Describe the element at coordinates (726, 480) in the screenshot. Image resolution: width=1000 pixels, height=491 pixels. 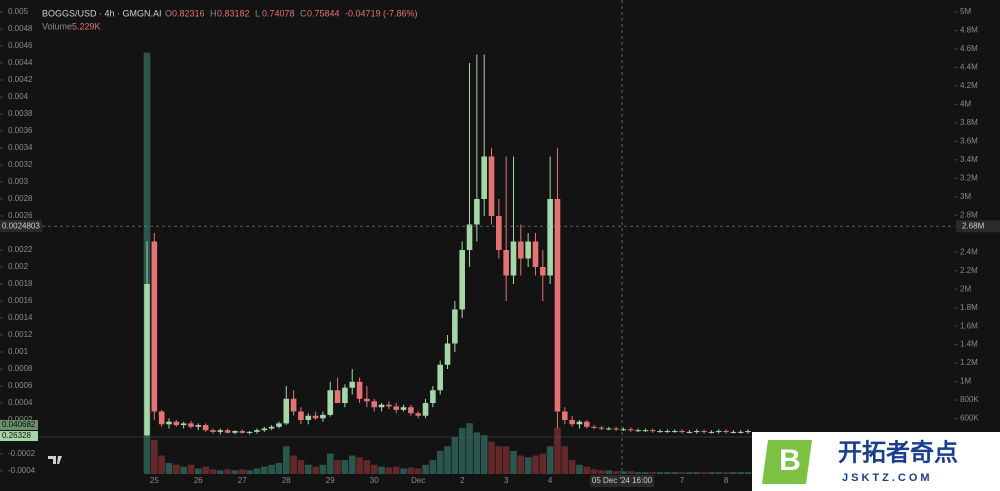
I see `x-tick-label: 8` at that location.